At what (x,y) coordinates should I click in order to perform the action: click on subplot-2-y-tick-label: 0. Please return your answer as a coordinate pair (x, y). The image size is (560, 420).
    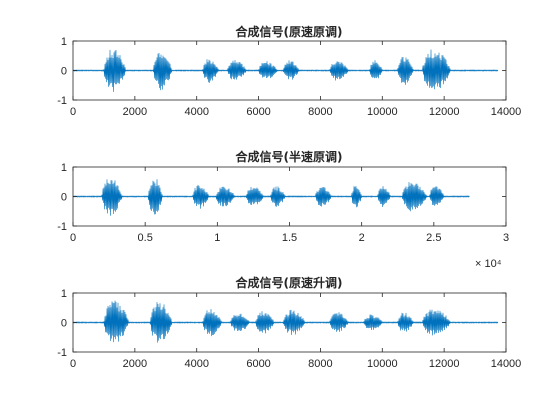
    Looking at the image, I should click on (64, 198).